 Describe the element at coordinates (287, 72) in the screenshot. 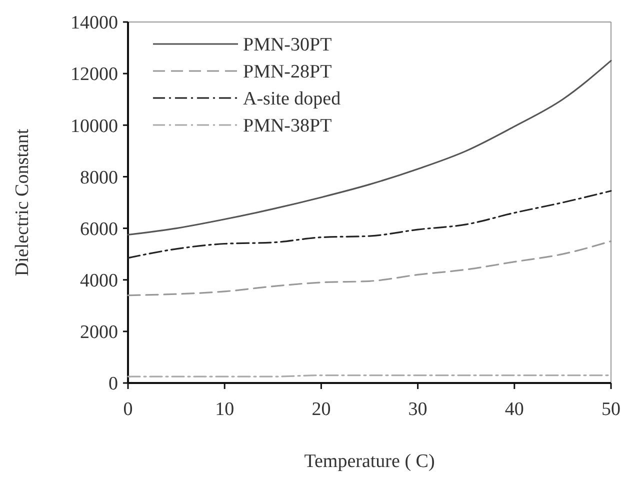

I see `legend-label: PMN-28PT` at that location.